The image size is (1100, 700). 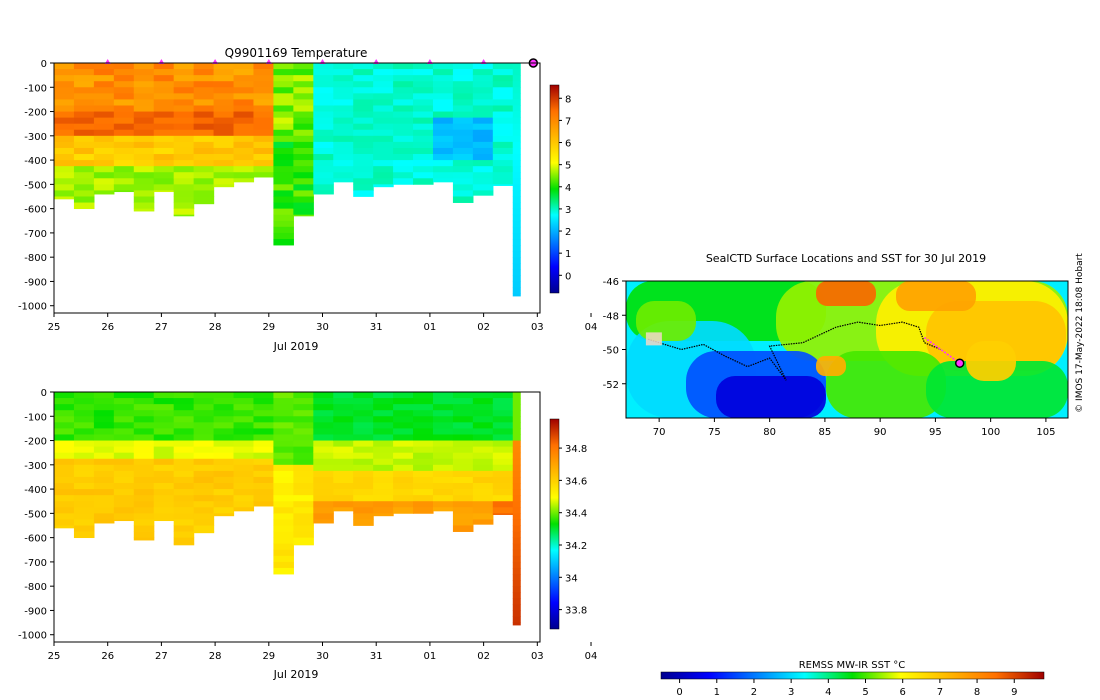 I want to click on colorbar-tick-label: 2, so click(x=568, y=232).